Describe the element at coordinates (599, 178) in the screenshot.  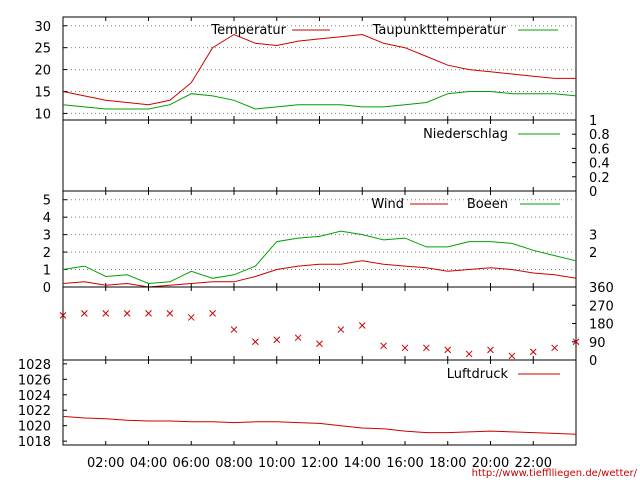
I see `y-tick-label: 0.2` at that location.